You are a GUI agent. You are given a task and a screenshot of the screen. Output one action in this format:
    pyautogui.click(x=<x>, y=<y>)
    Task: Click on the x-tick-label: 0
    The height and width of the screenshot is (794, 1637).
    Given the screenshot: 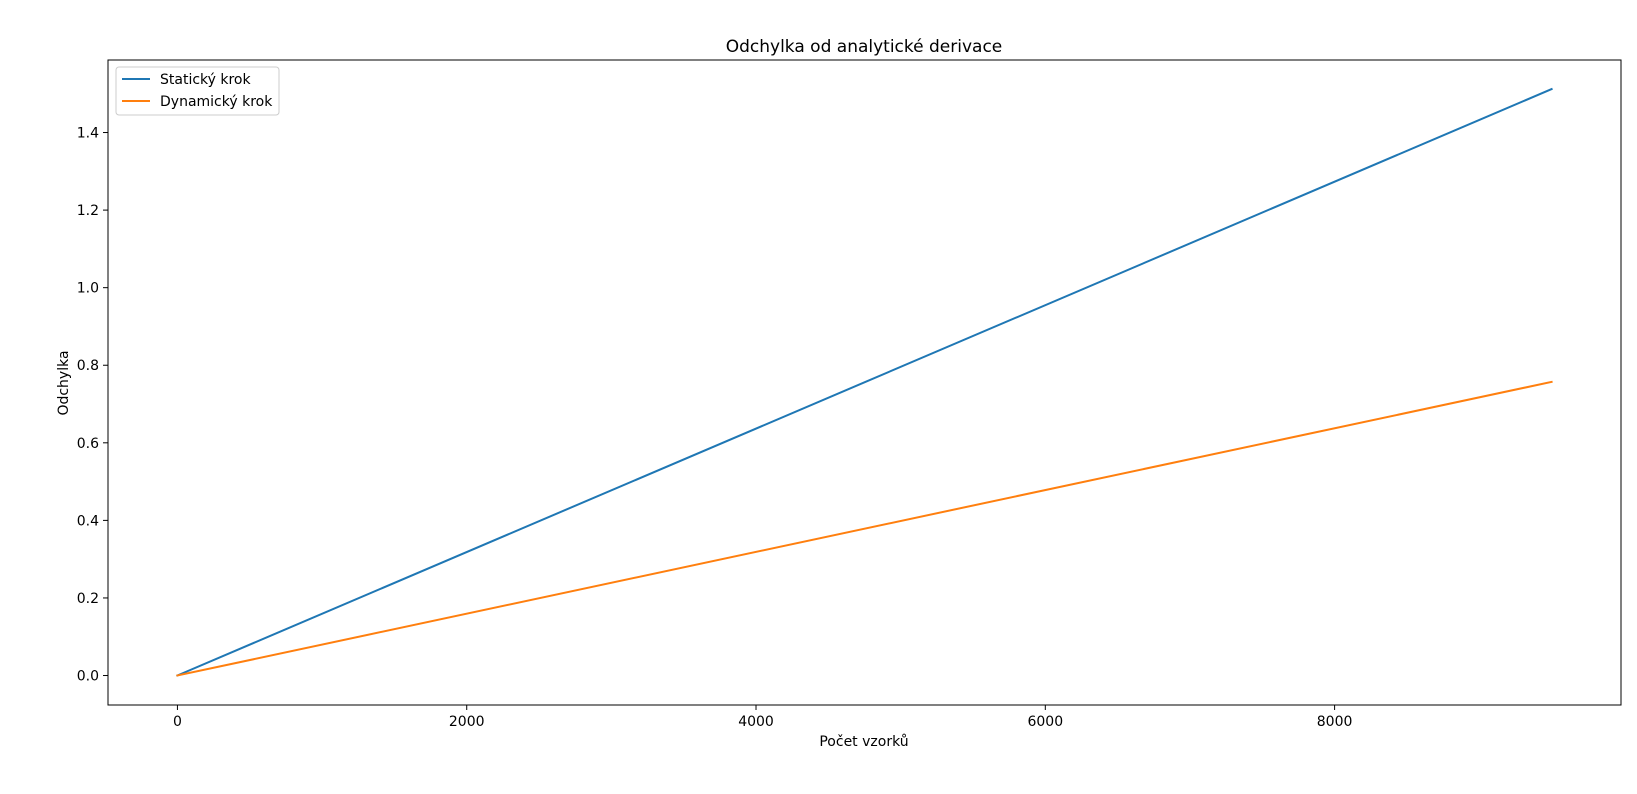 What is the action you would take?
    pyautogui.click(x=177, y=722)
    